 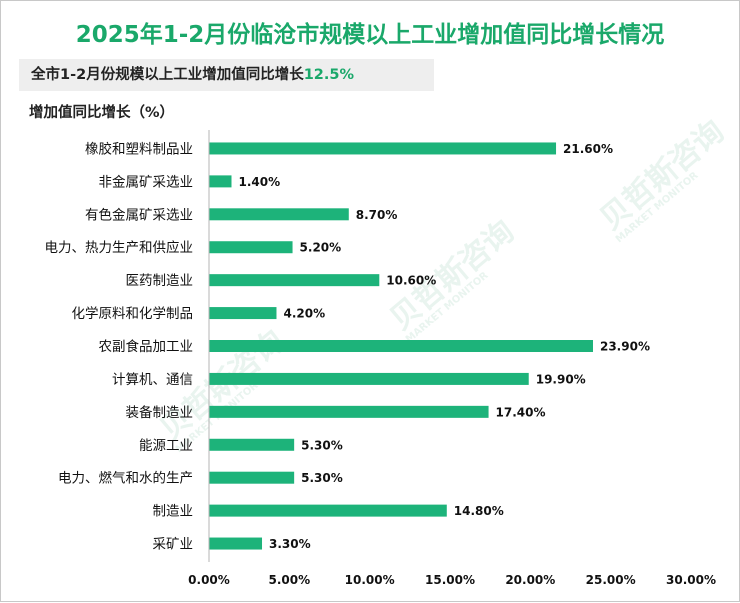 I want to click on value-label: 21.60%, so click(x=588, y=149).